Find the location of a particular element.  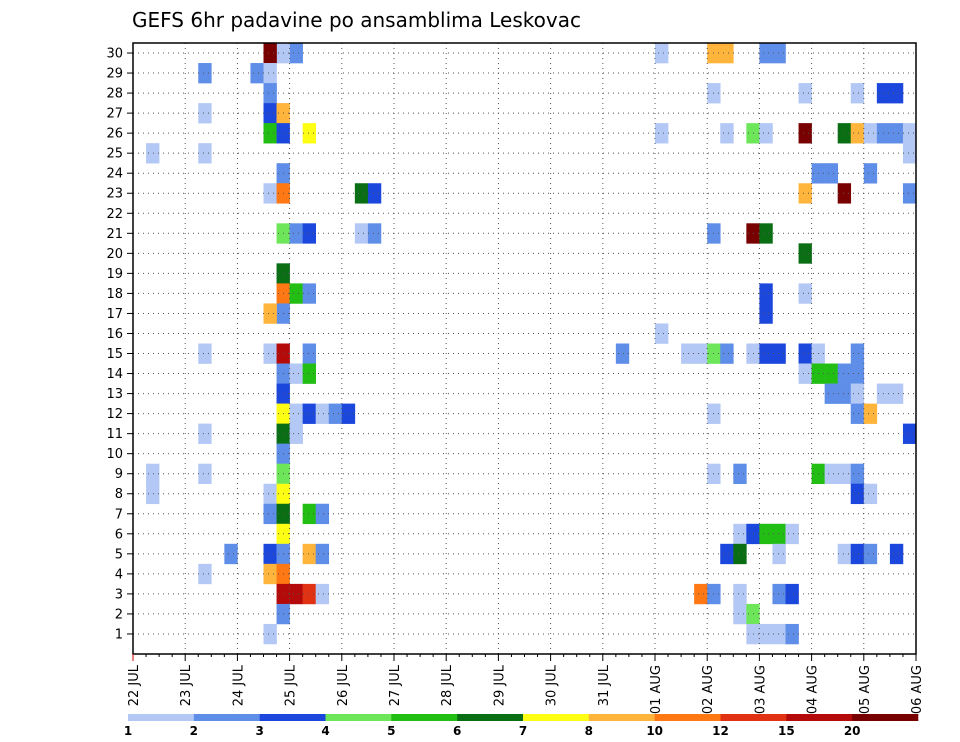

colorbar: 1 2 3 4 5 6 7 8 10 12 15 20 is located at coordinates (521, 726).